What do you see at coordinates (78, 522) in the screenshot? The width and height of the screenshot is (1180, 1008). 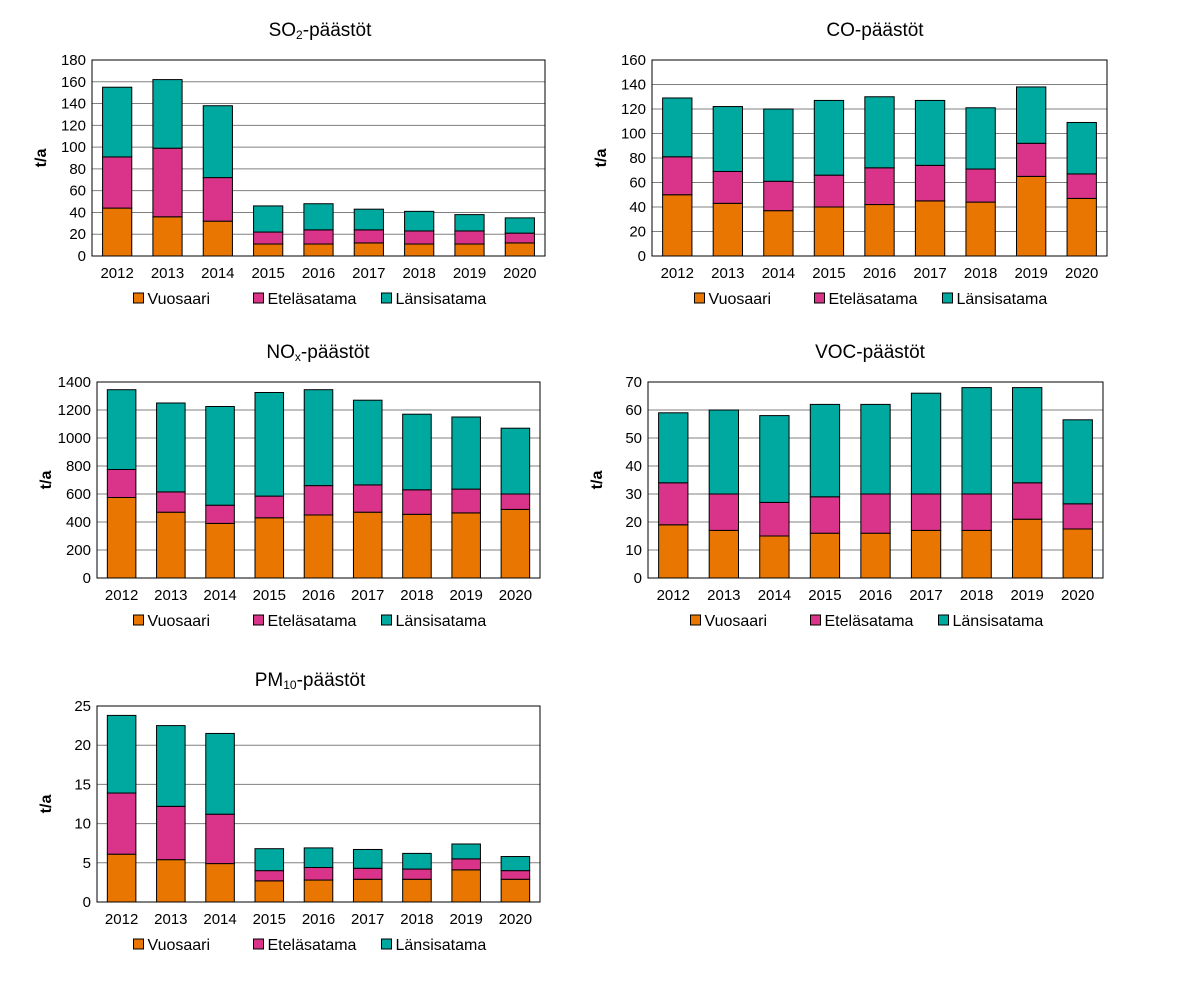 I see `y-tick-label: 400` at bounding box center [78, 522].